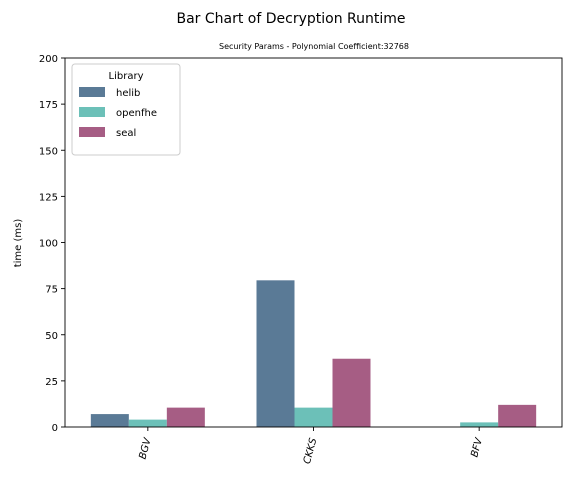 The width and height of the screenshot is (571, 485). Describe the element at coordinates (479, 424) in the screenshot. I see `bar-openfhe-BFV` at that location.